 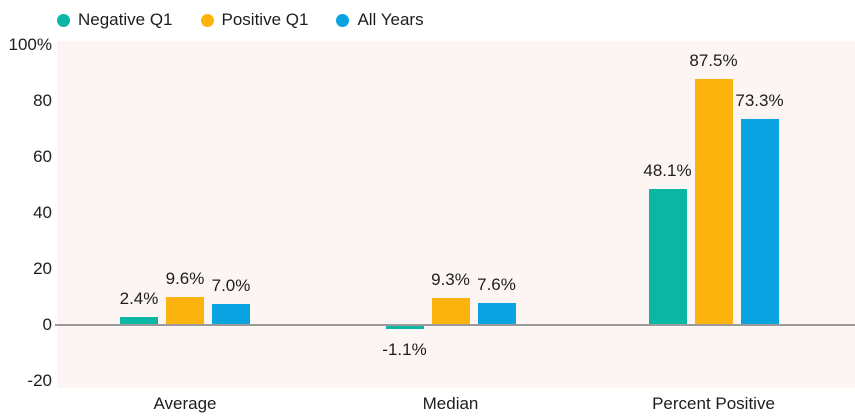 What do you see at coordinates (39, 380) in the screenshot?
I see `y-axis-tick-label: -20` at bounding box center [39, 380].